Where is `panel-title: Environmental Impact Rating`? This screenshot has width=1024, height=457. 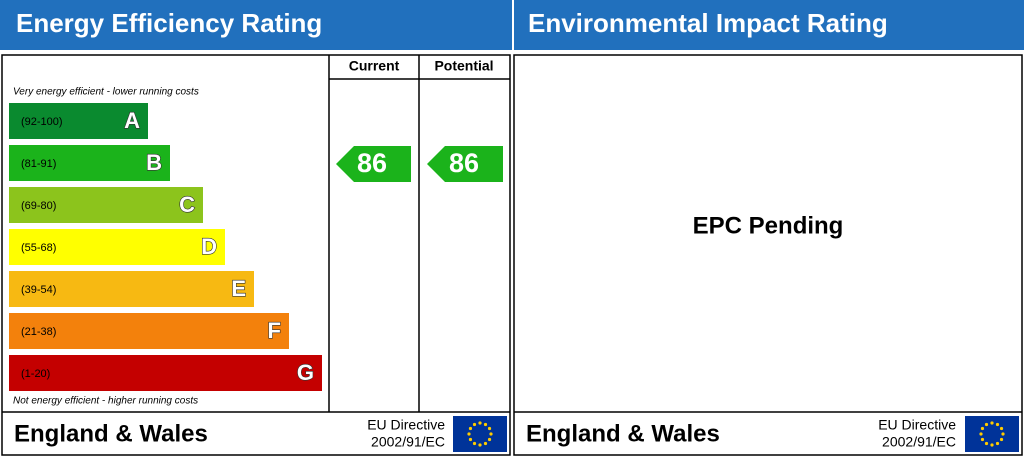 panel-title: Environmental Impact Rating is located at coordinates (708, 23).